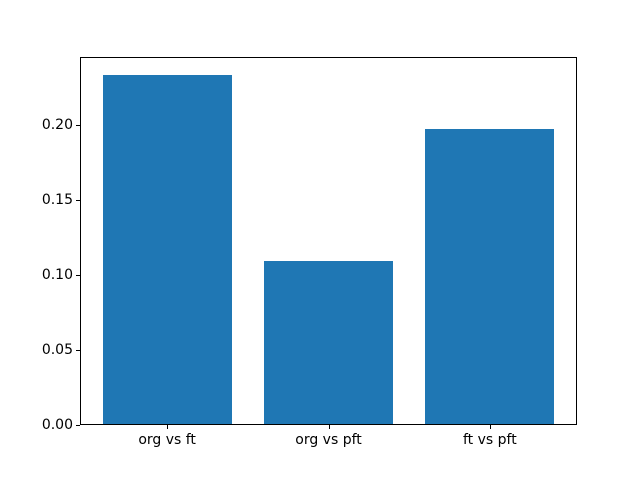  What do you see at coordinates (57, 274) in the screenshot?
I see `y-tick-label: 0.10` at bounding box center [57, 274].